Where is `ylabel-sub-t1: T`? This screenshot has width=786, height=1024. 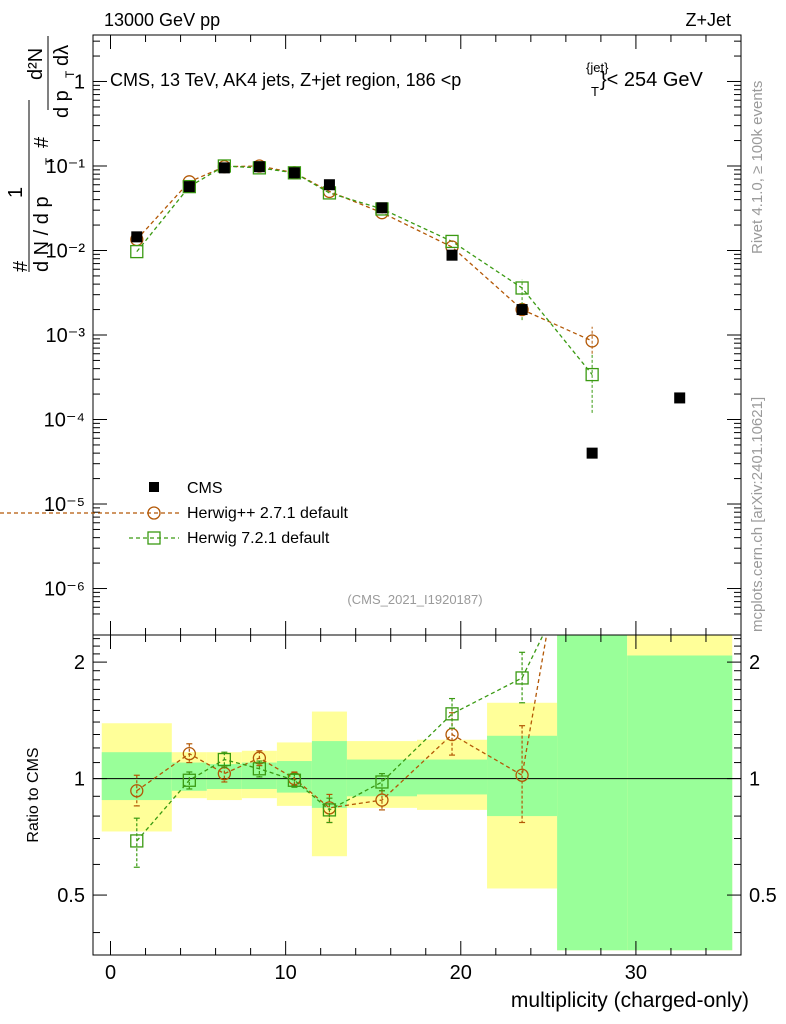 ylabel-sub-t1: T is located at coordinates (50, 161).